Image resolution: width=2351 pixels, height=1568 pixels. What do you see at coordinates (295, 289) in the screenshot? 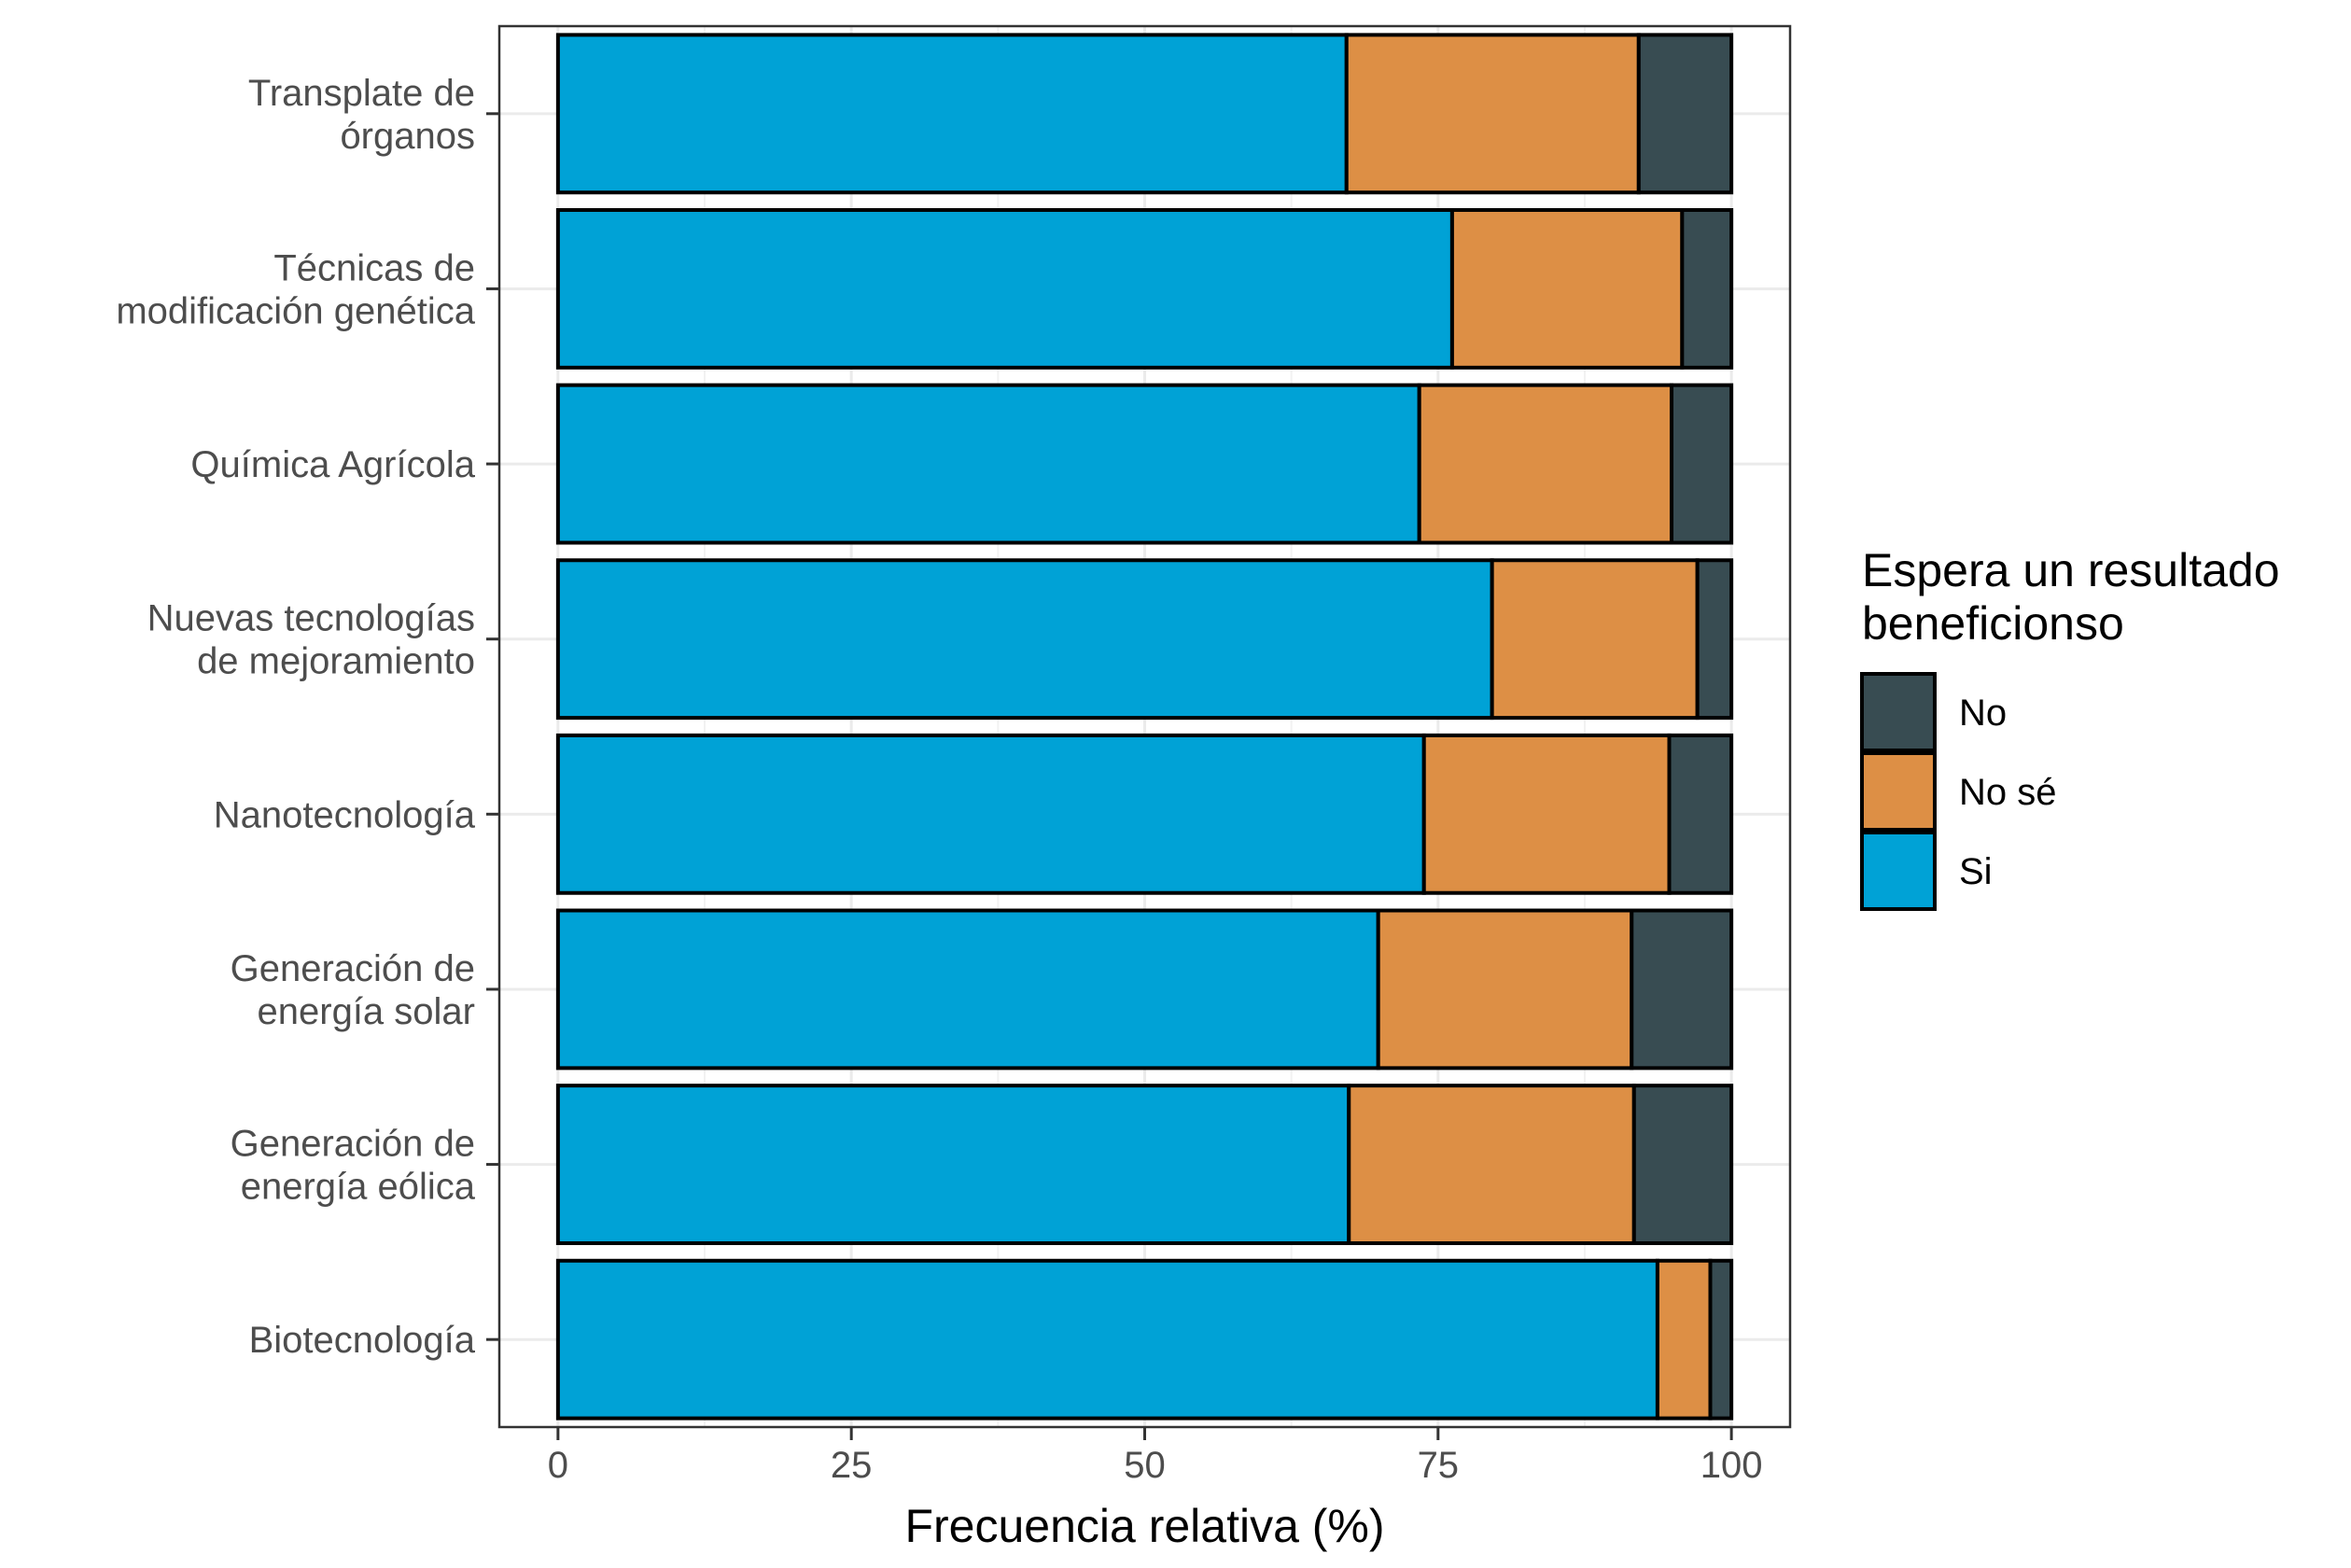
I see `y-axis-tick-label: Técnicas de modificación genética` at bounding box center [295, 289].